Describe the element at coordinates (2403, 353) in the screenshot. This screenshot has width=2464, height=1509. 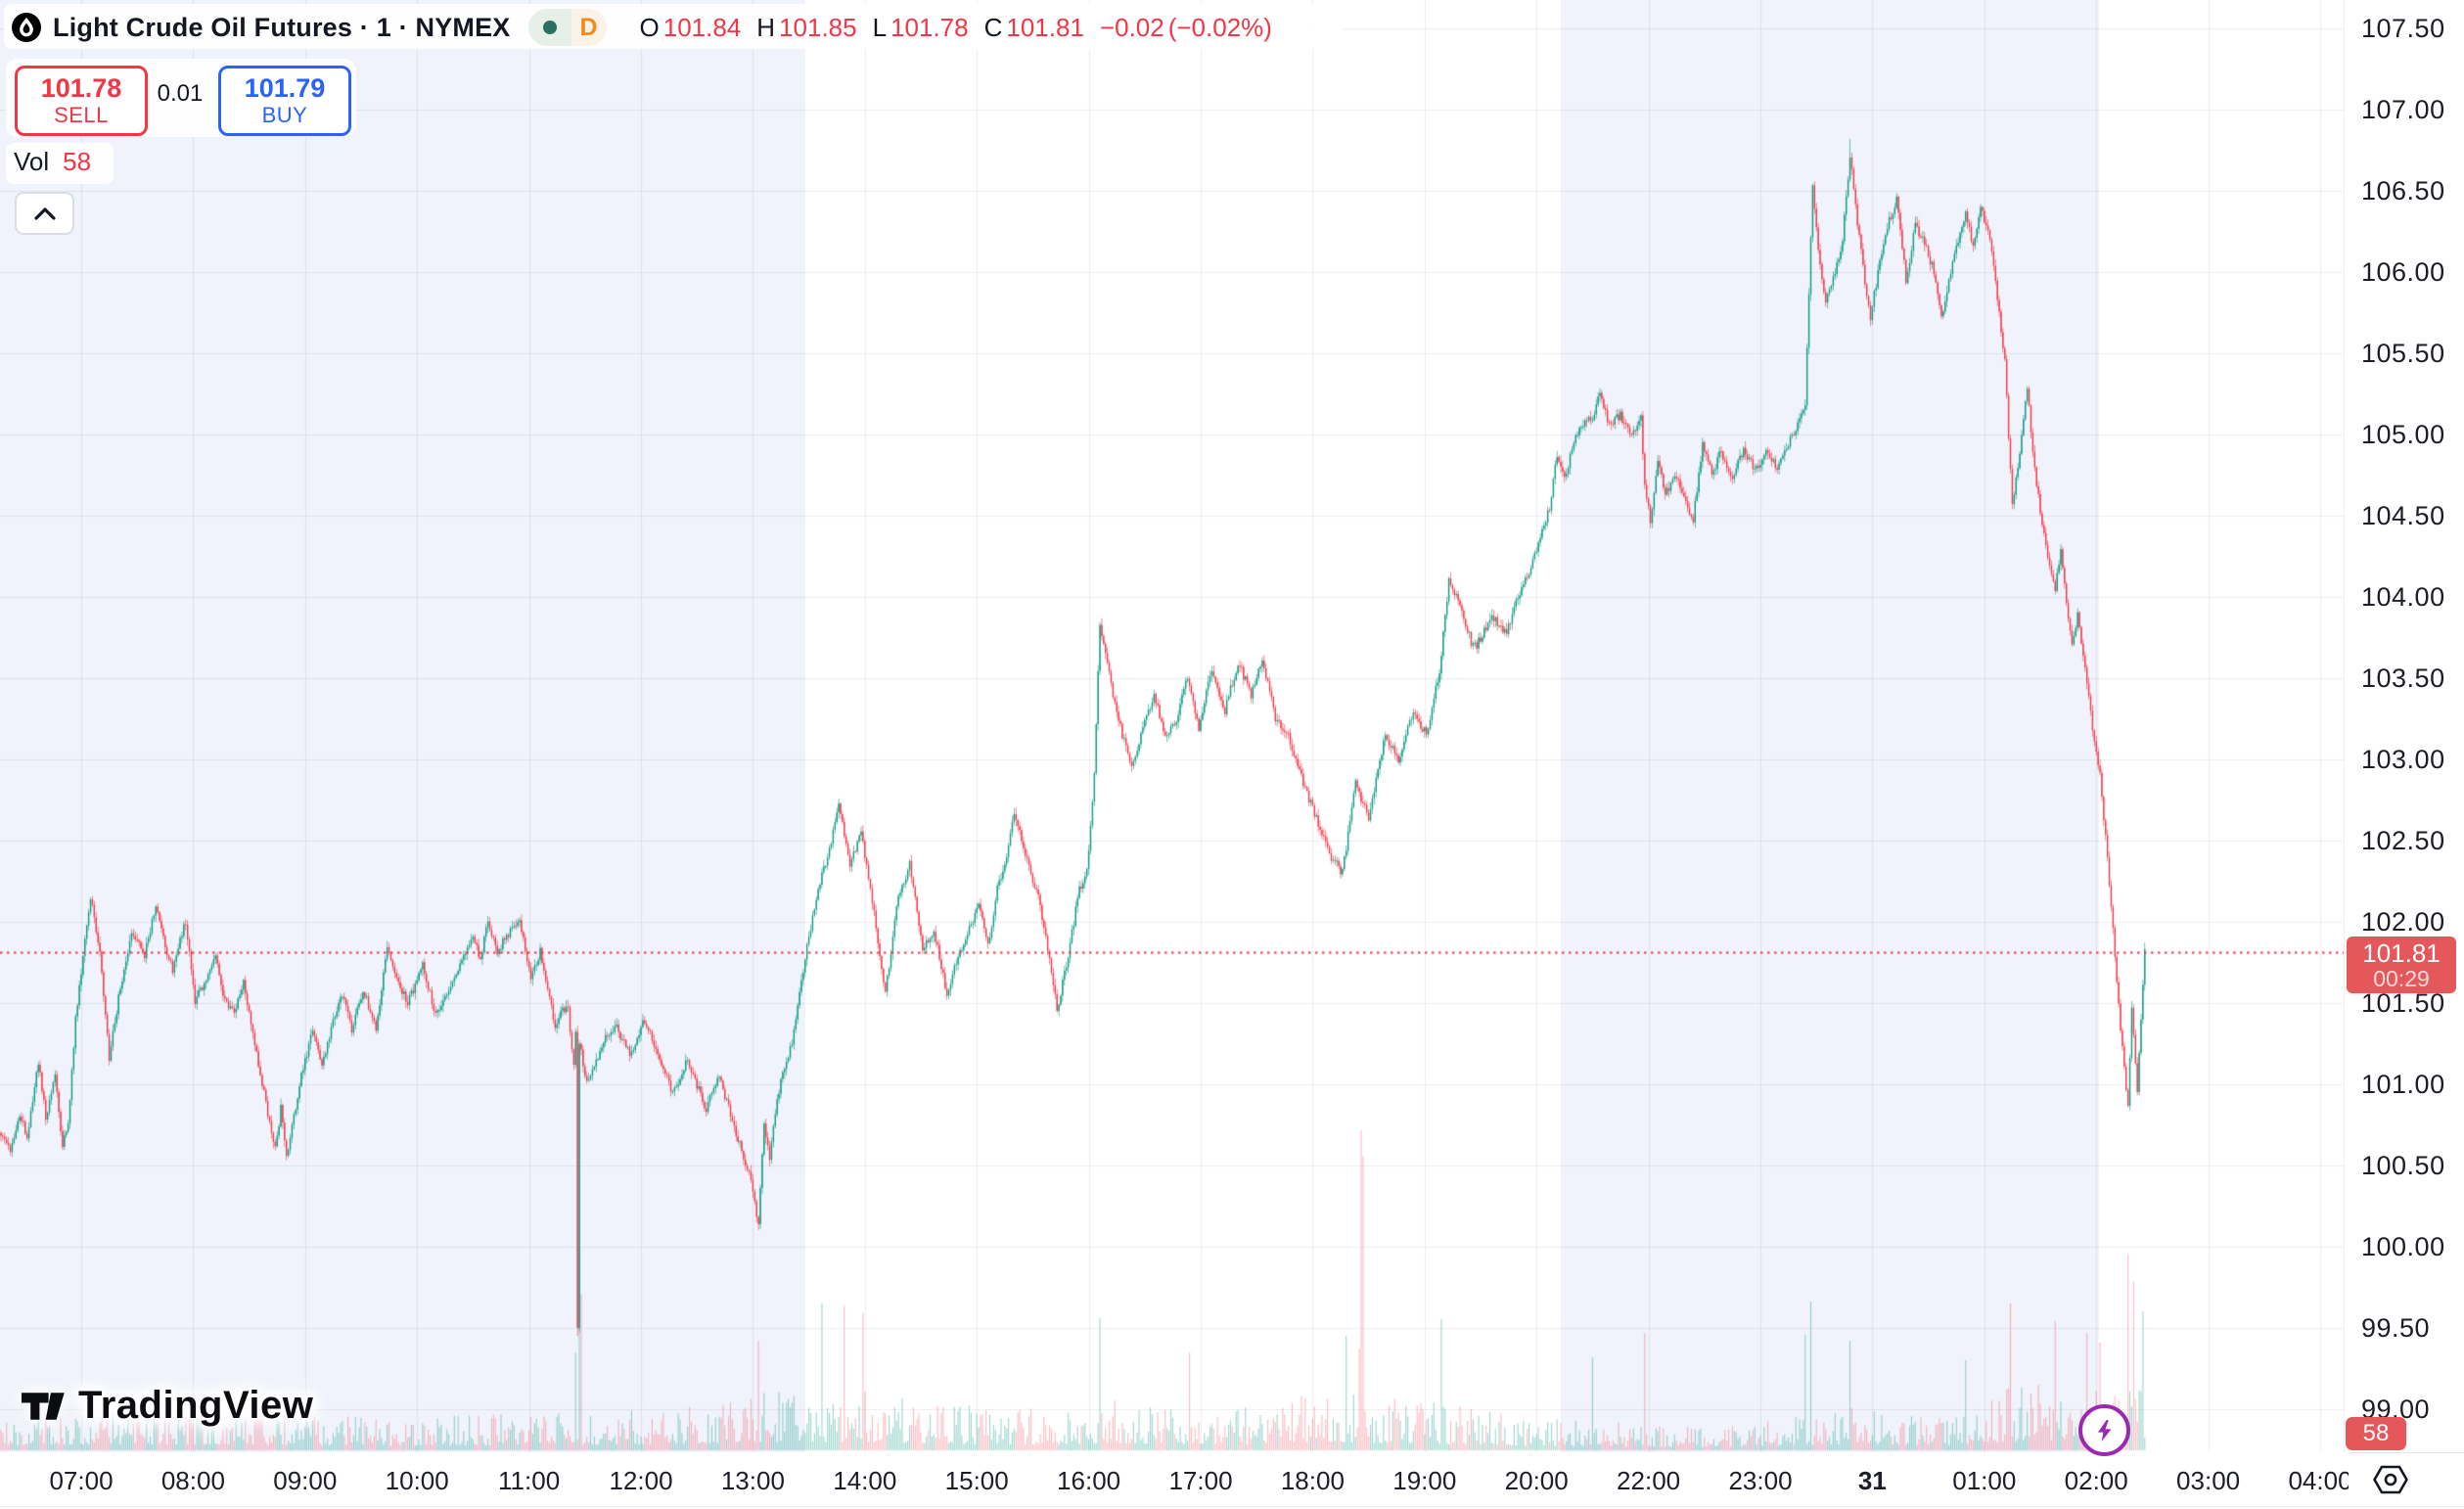
I see `price-tick-label: 105.50` at that location.